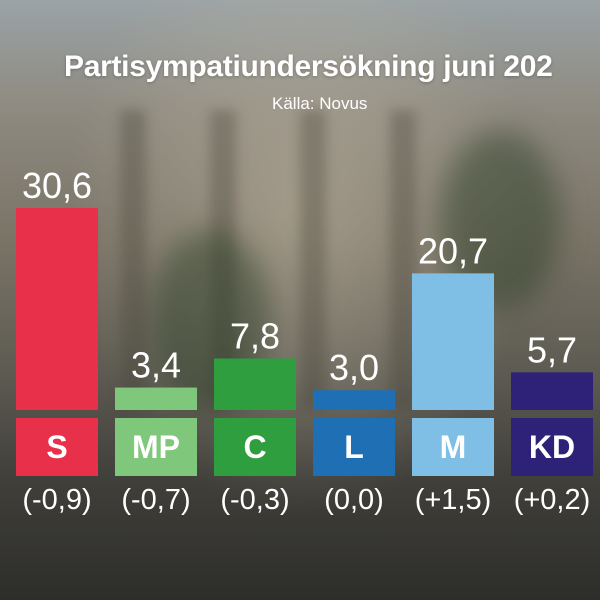  What do you see at coordinates (156, 398) in the screenshot?
I see `bar-mp` at bounding box center [156, 398].